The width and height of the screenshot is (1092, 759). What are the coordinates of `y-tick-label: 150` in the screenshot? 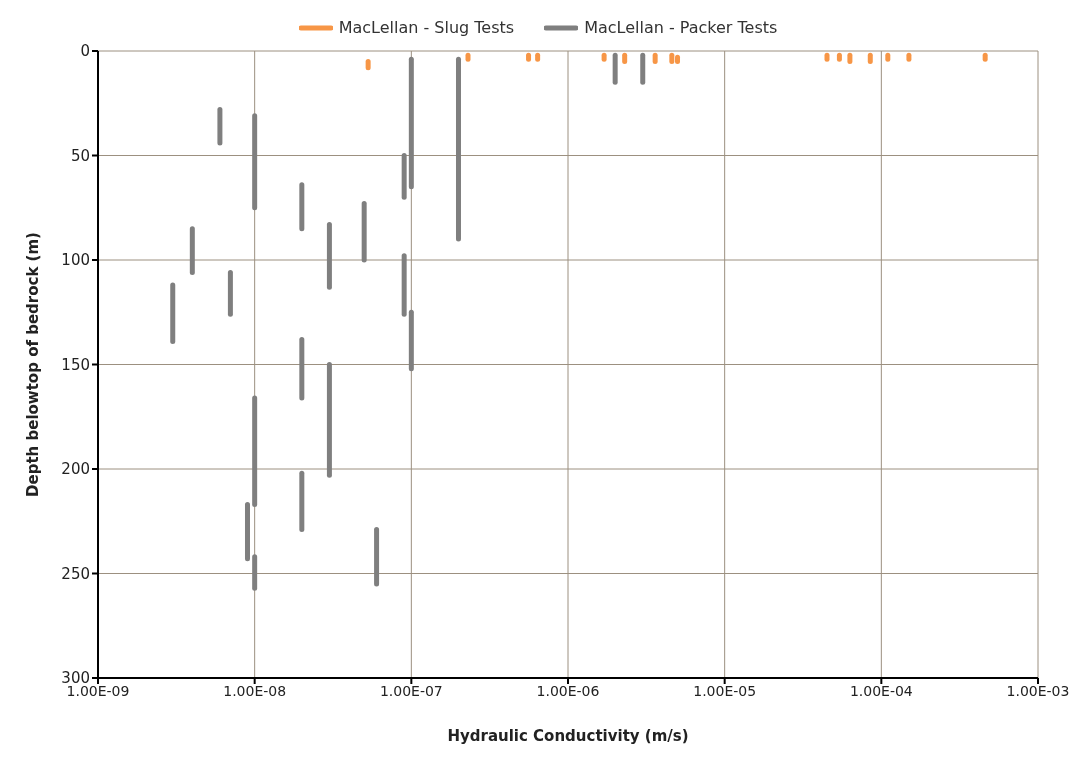 It's located at (75, 364).